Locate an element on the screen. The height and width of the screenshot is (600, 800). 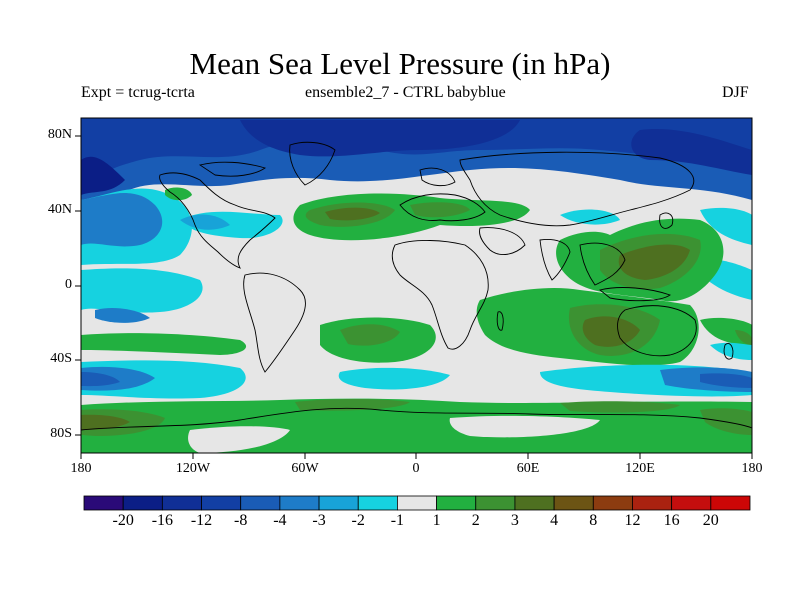
coast-africa is located at coordinates (440, 295).